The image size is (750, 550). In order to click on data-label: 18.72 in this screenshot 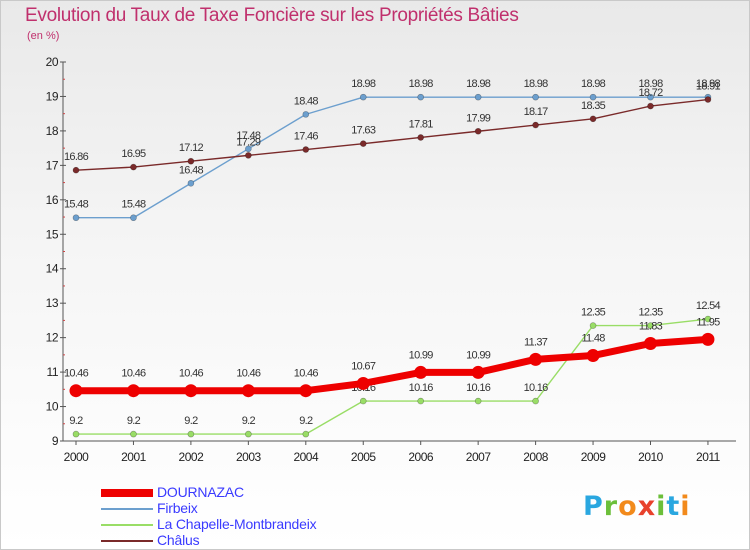, I will do `click(650, 93)`.